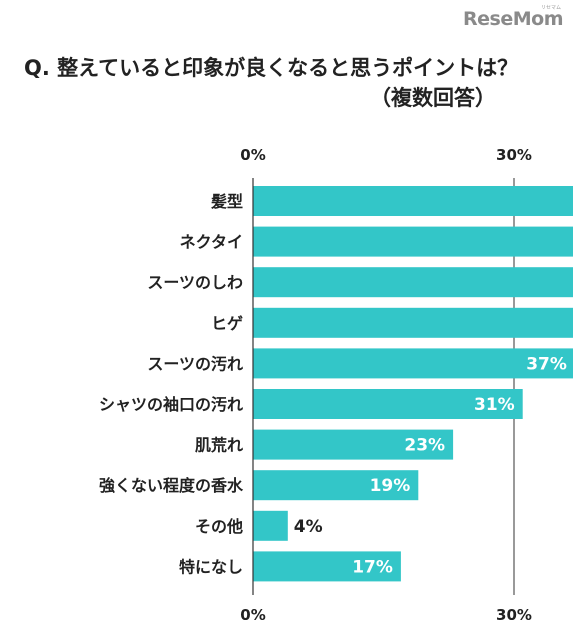 The height and width of the screenshot is (640, 573). I want to click on category-label-6: 肌荒れ, so click(219, 445).